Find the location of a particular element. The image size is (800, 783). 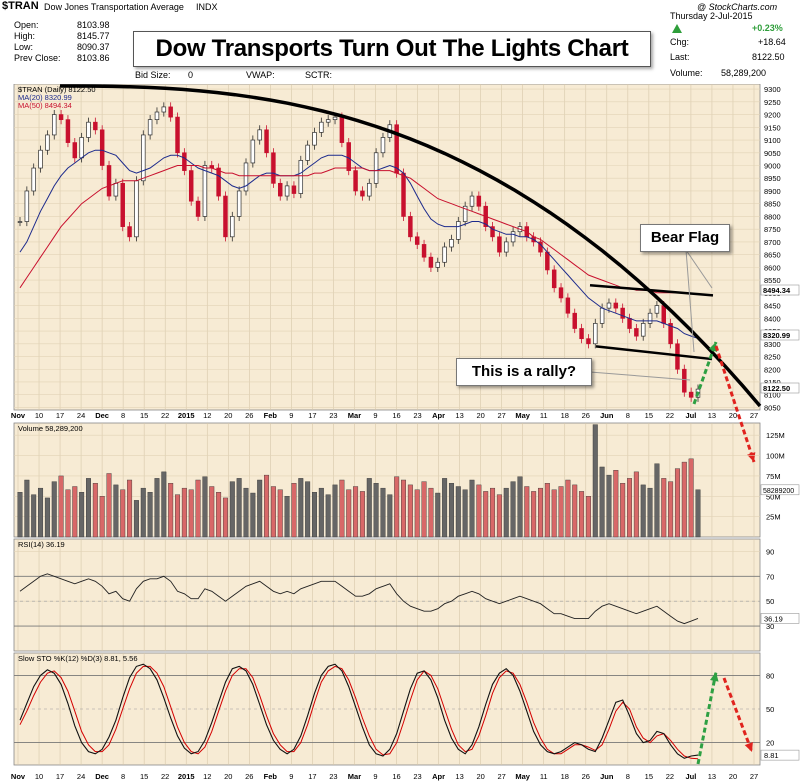

rsi-tick-label: 30 is located at coordinates (770, 626).